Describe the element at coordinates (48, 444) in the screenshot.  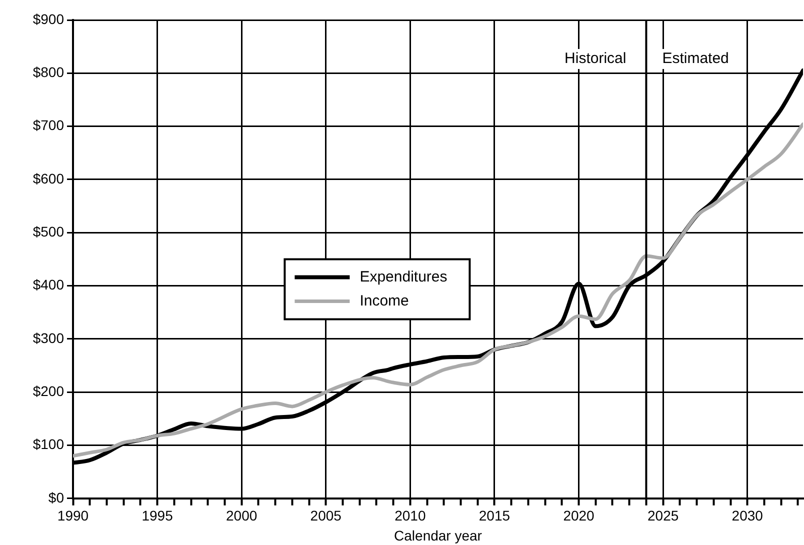
I see `y-tick-label: $100` at that location.